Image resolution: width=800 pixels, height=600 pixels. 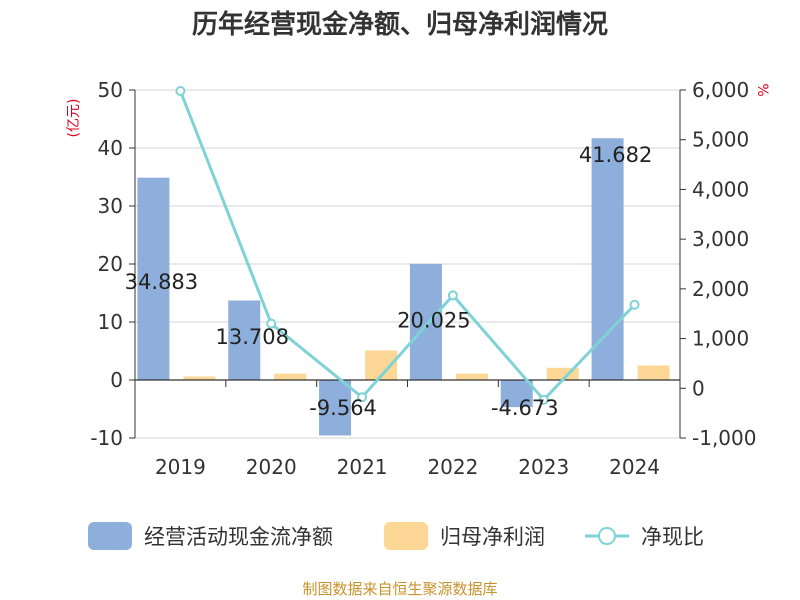 I want to click on right-tick-label: 4,000, so click(x=720, y=189).